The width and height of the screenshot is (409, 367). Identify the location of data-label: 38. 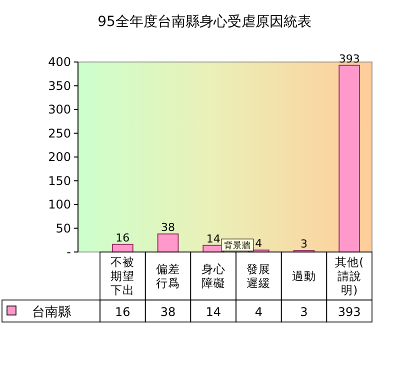
(168, 312).